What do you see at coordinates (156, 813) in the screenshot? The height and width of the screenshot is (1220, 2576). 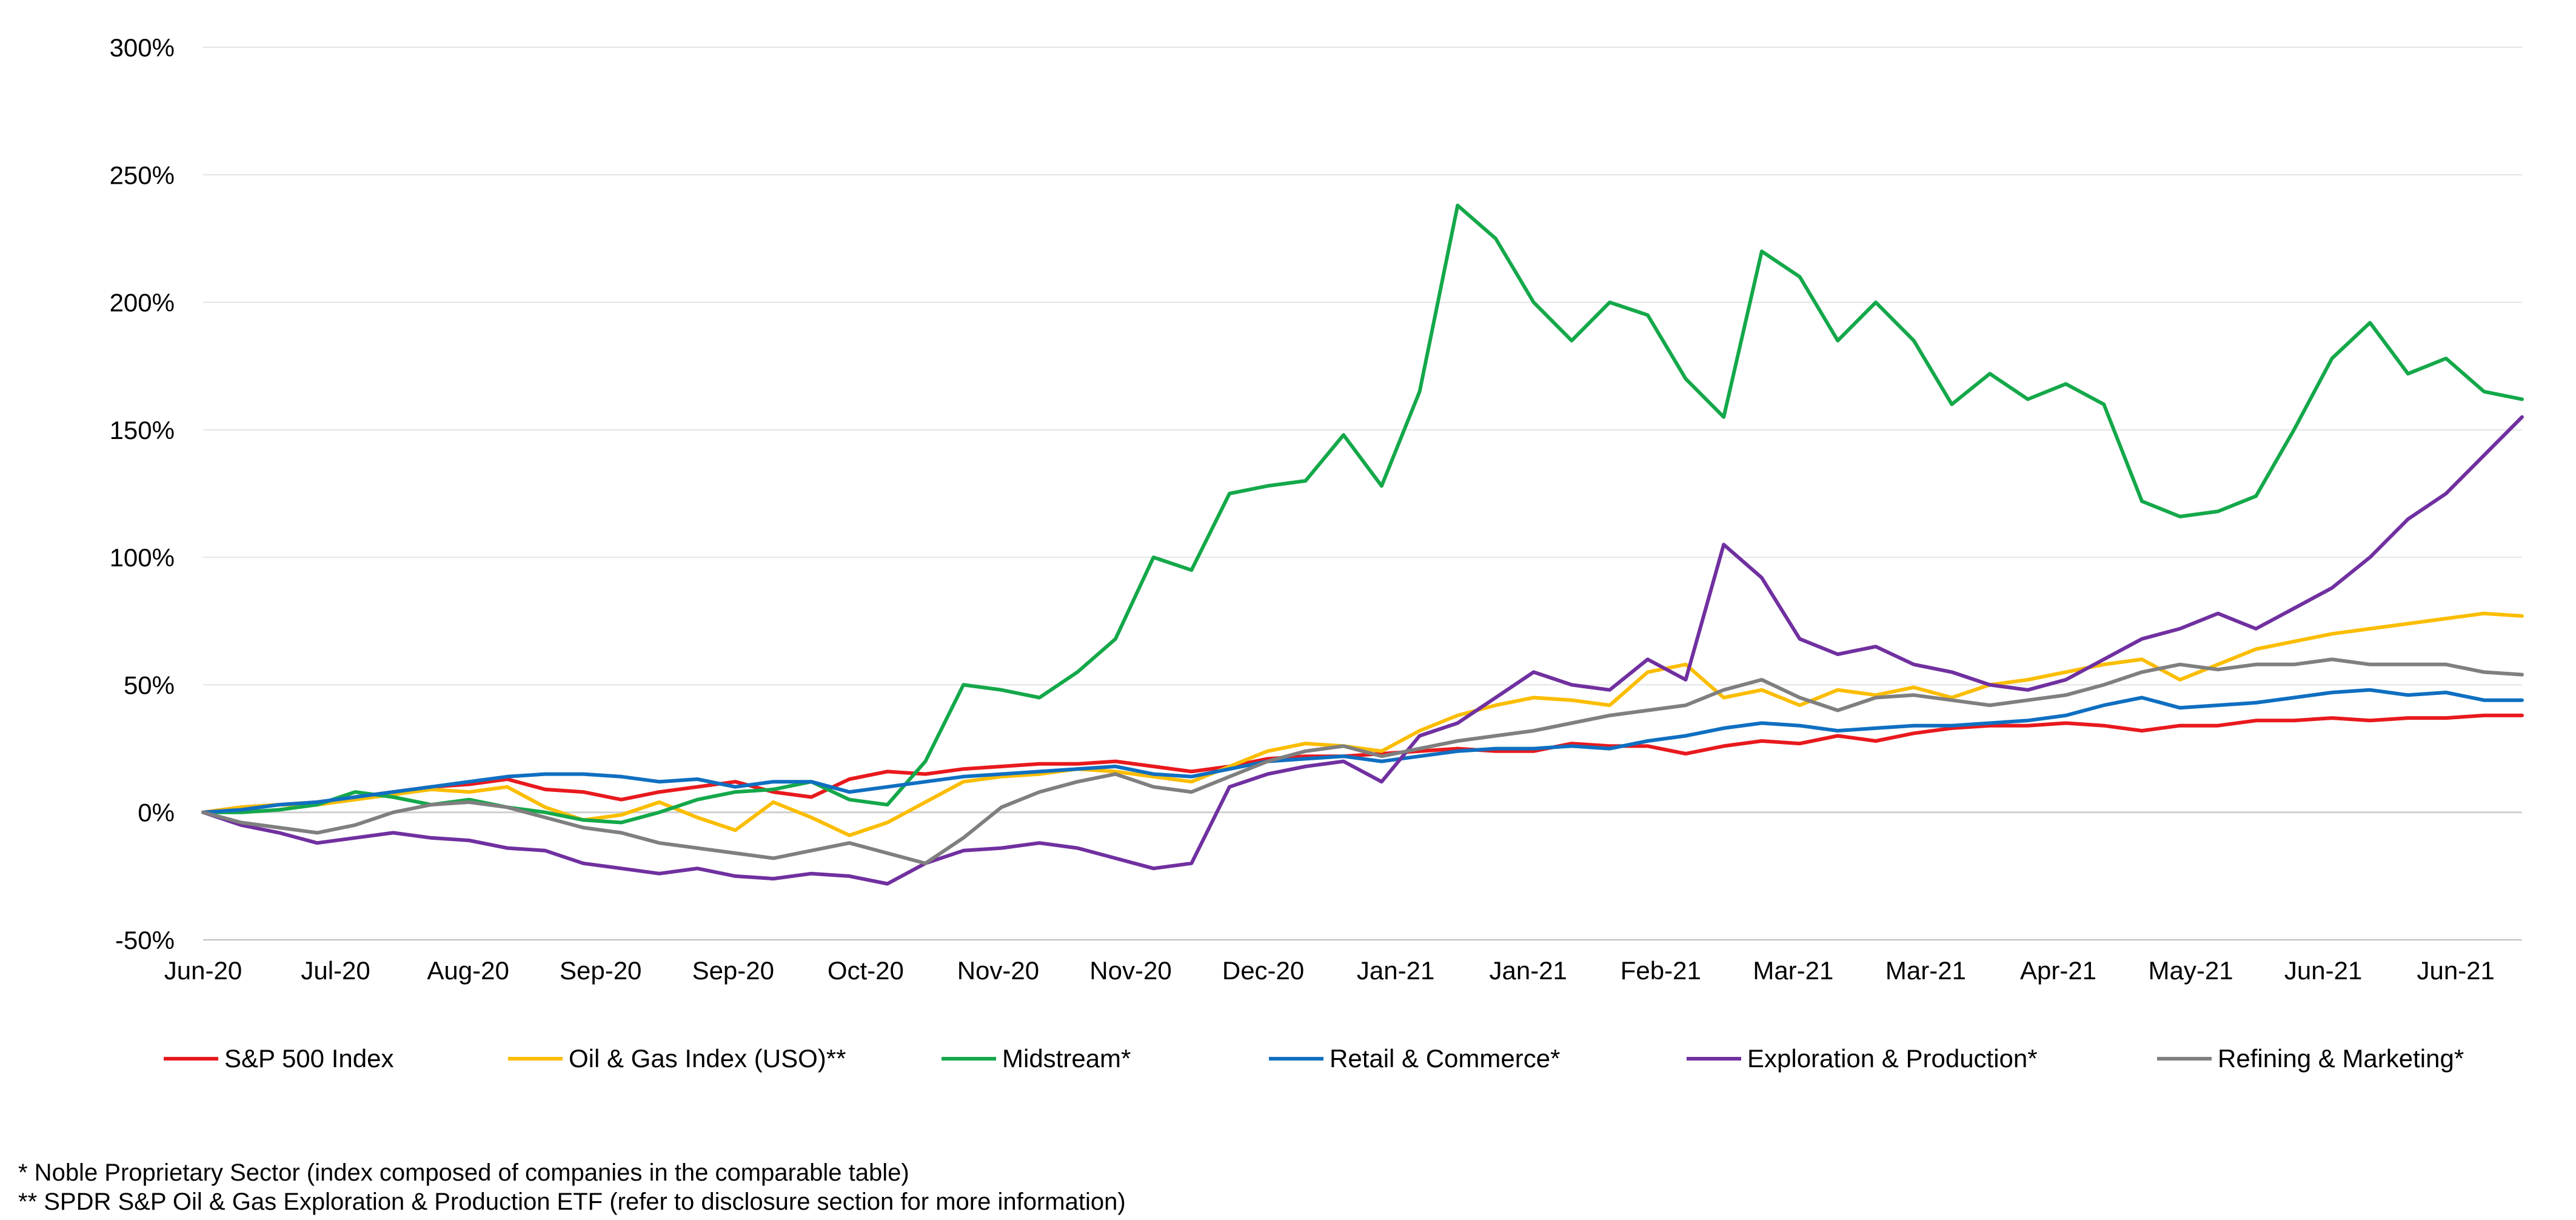 I see `y-tick-label: 0%` at bounding box center [156, 813].